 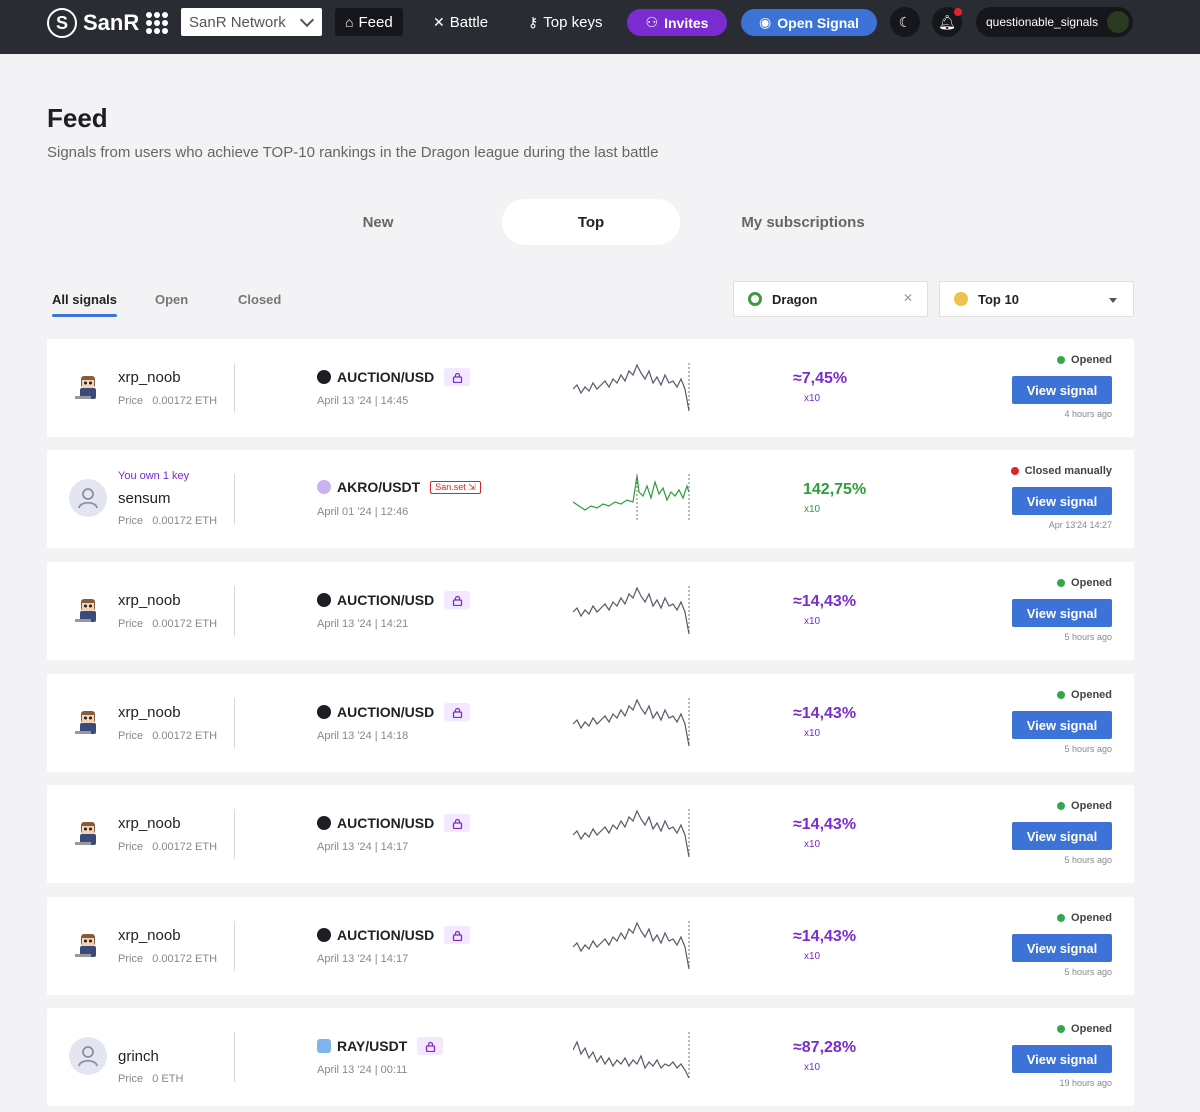 I want to click on signal-username: sensum, so click(x=144, y=498).